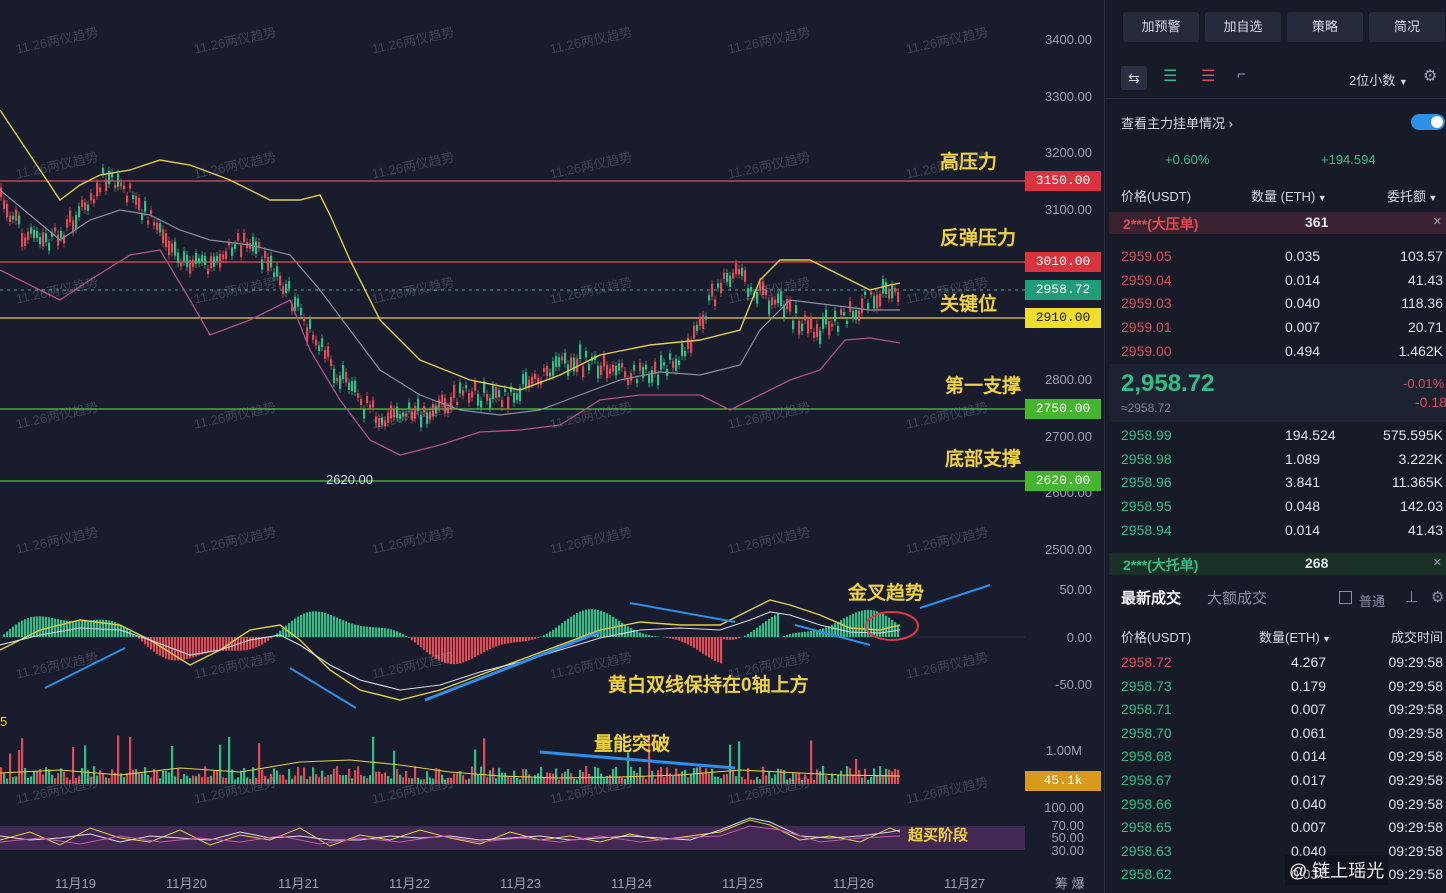  Describe the element at coordinates (1345, 597) in the screenshot. I see `normal-checkbox` at that location.